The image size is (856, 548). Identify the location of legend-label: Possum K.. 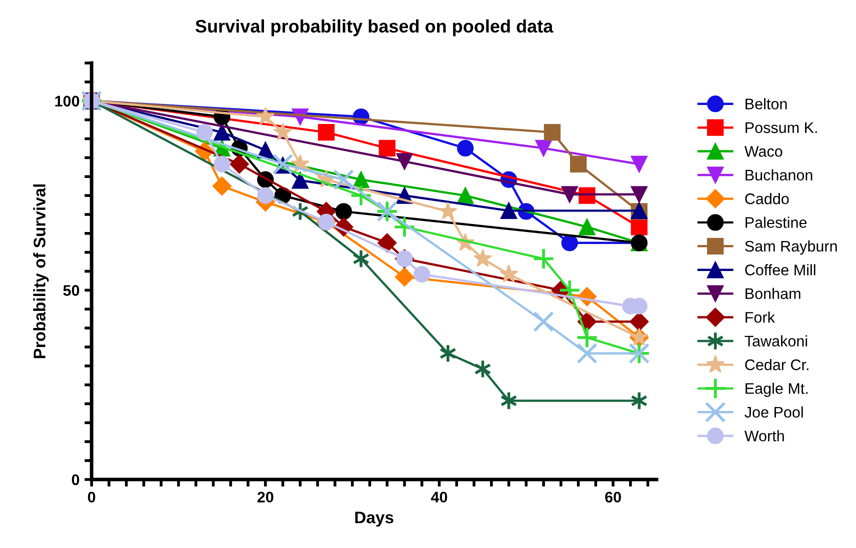
(781, 128).